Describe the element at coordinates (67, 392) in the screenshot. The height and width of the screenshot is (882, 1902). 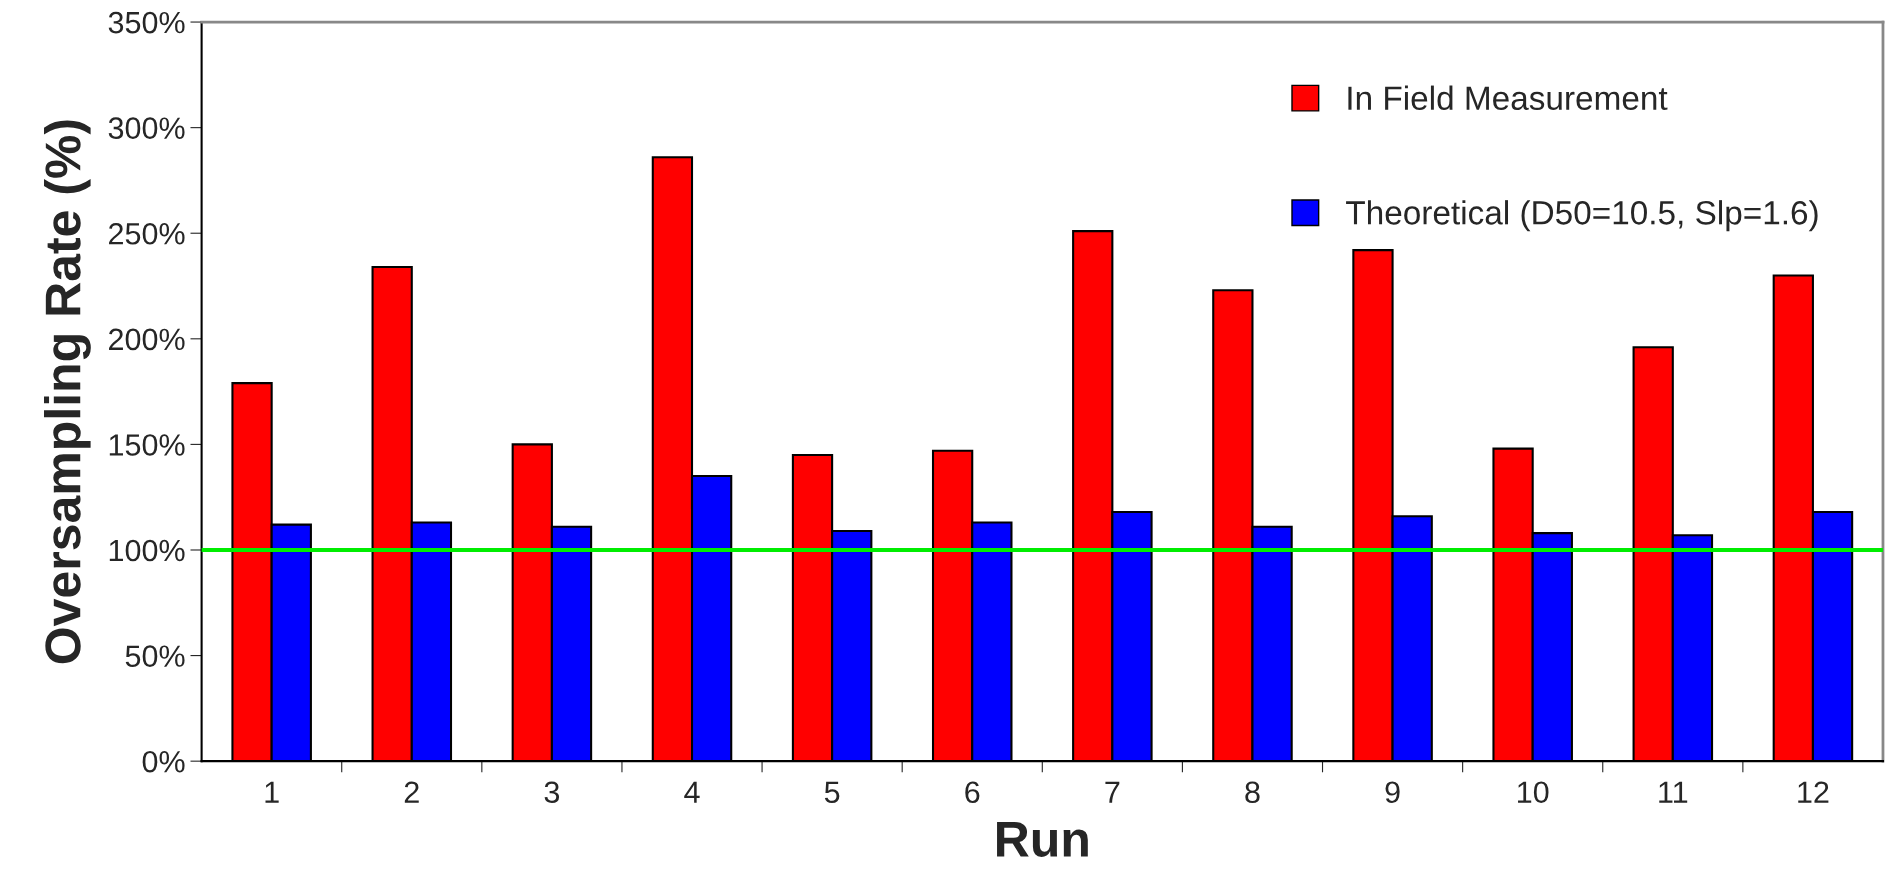
I see `y-axis-title: Oversampling Rate (%)` at that location.